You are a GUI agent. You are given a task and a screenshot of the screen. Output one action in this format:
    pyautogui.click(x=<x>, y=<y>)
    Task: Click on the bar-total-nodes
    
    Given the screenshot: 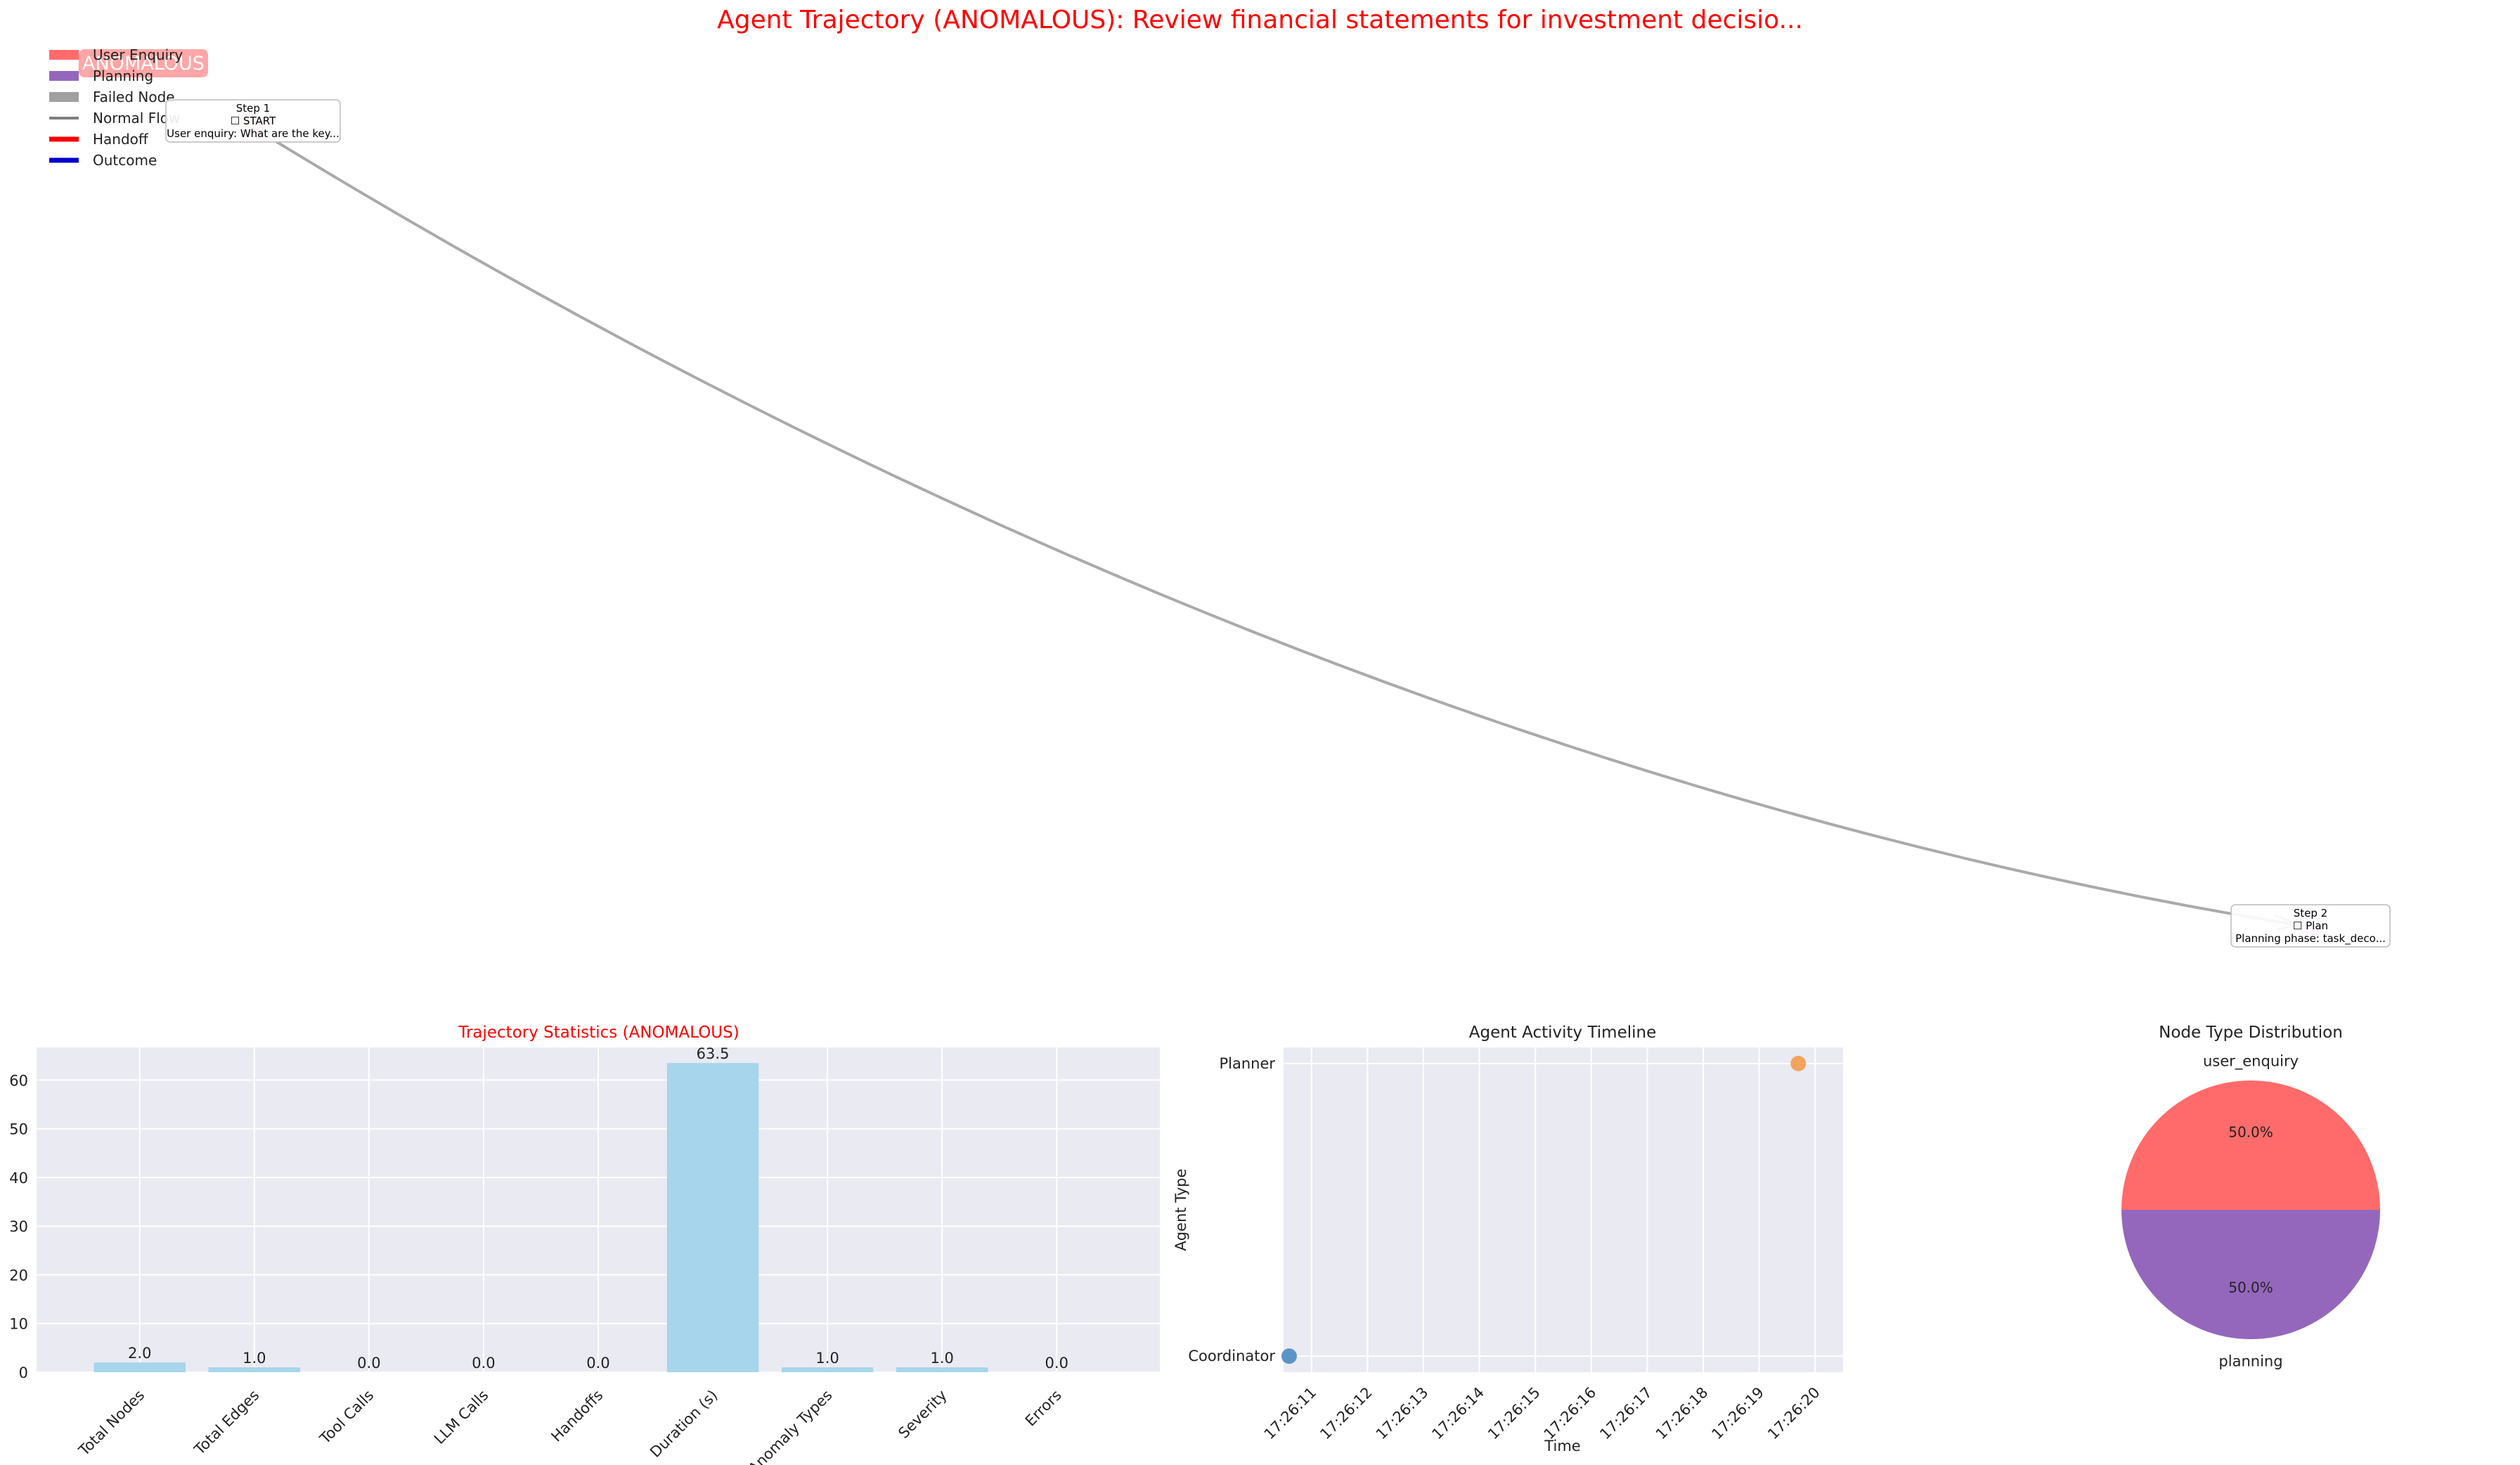 What is the action you would take?
    pyautogui.click(x=139, y=1367)
    